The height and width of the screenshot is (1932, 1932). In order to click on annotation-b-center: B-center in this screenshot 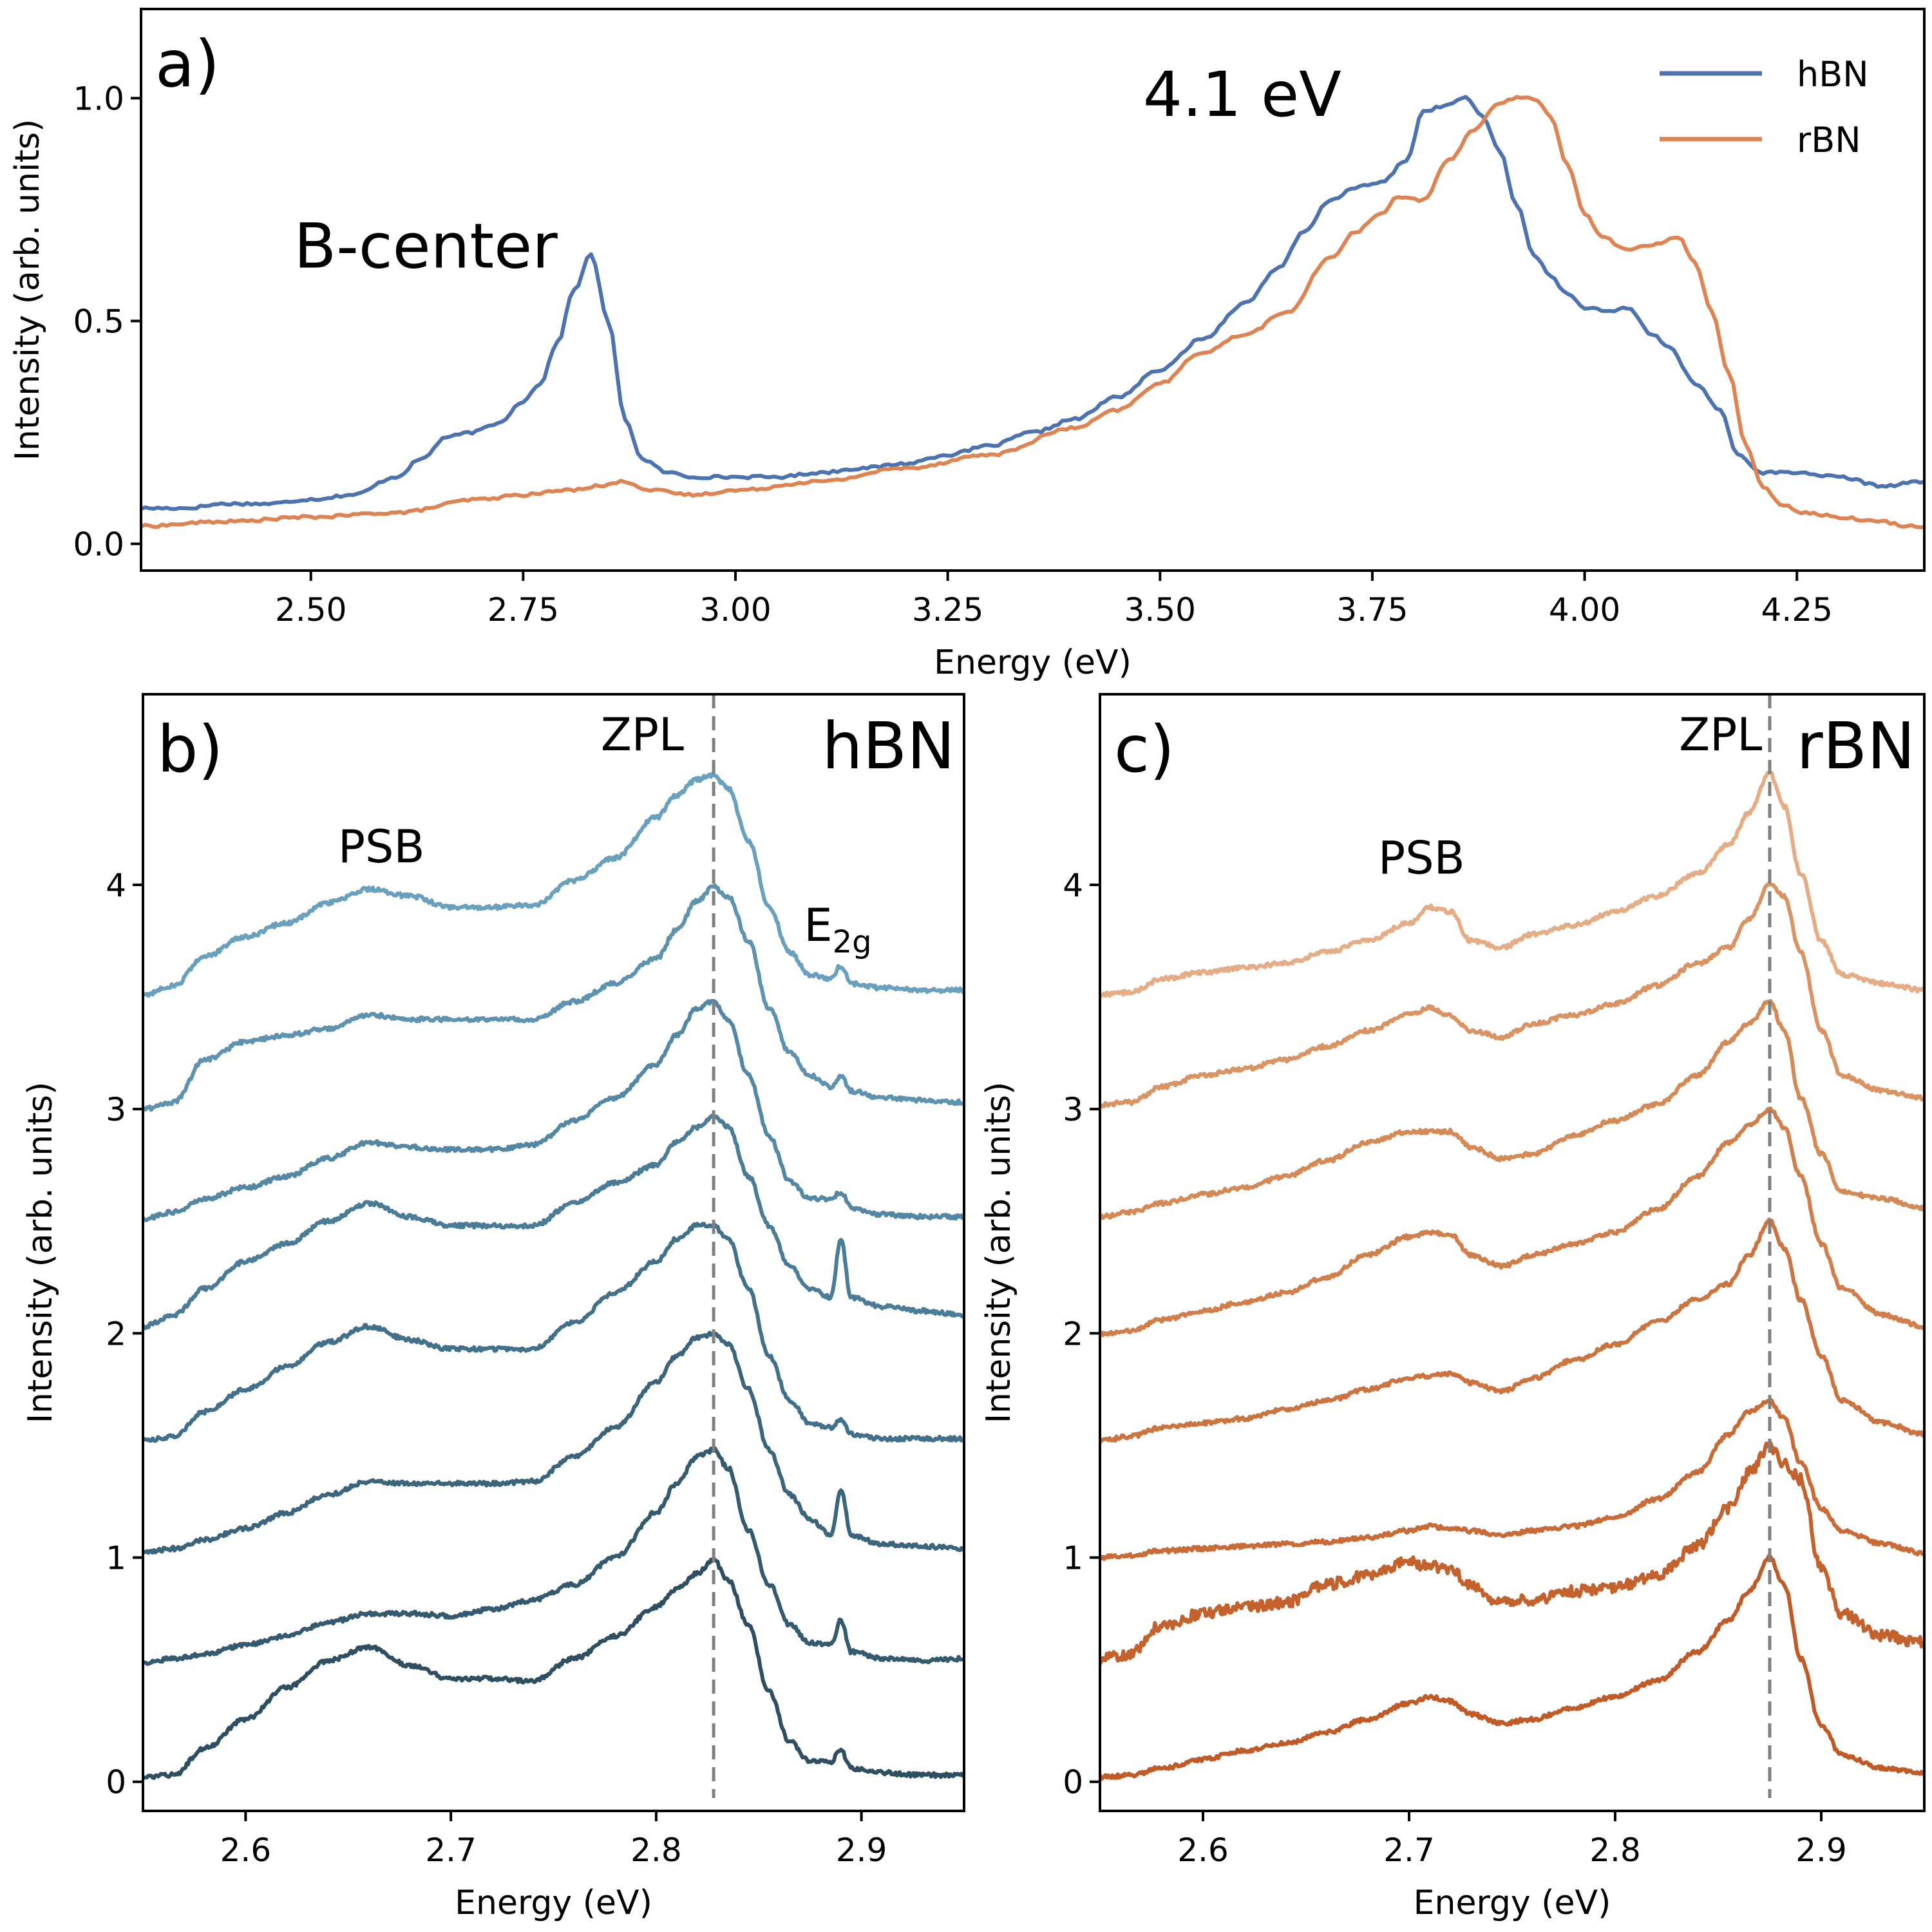, I will do `click(426, 246)`.